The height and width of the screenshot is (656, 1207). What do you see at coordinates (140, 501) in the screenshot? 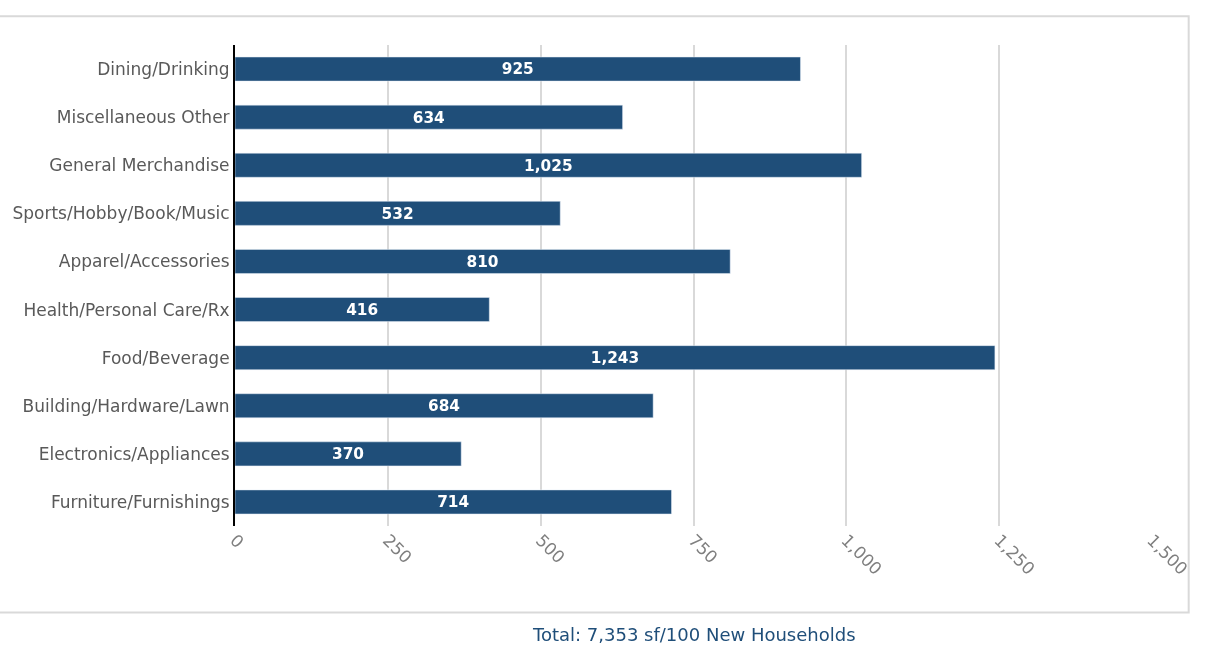
I see `y-tick-label: Furniture/Furnishings` at bounding box center [140, 501].